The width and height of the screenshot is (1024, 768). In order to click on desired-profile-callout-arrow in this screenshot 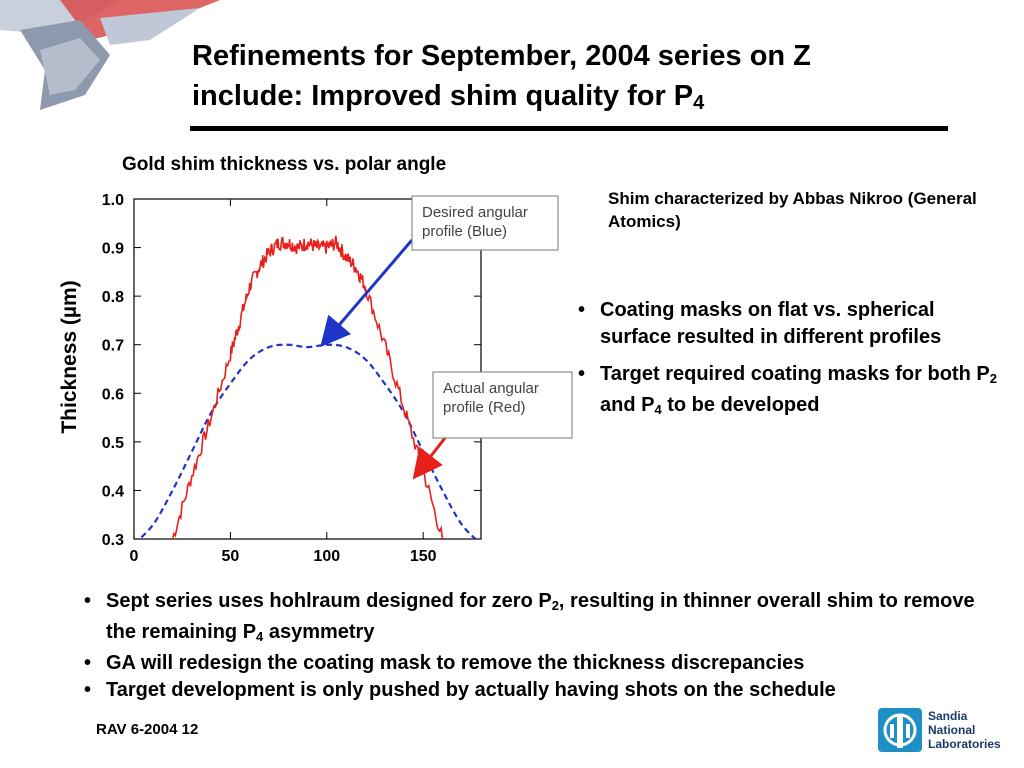, I will do `click(367, 293)`.